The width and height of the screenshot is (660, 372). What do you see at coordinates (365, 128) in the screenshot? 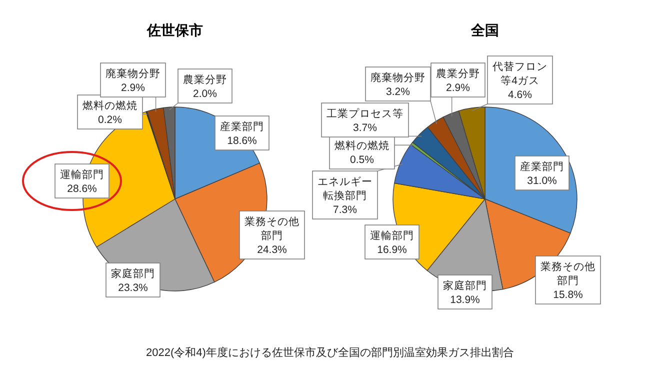
I see `data-label: 3.7%` at bounding box center [365, 128].